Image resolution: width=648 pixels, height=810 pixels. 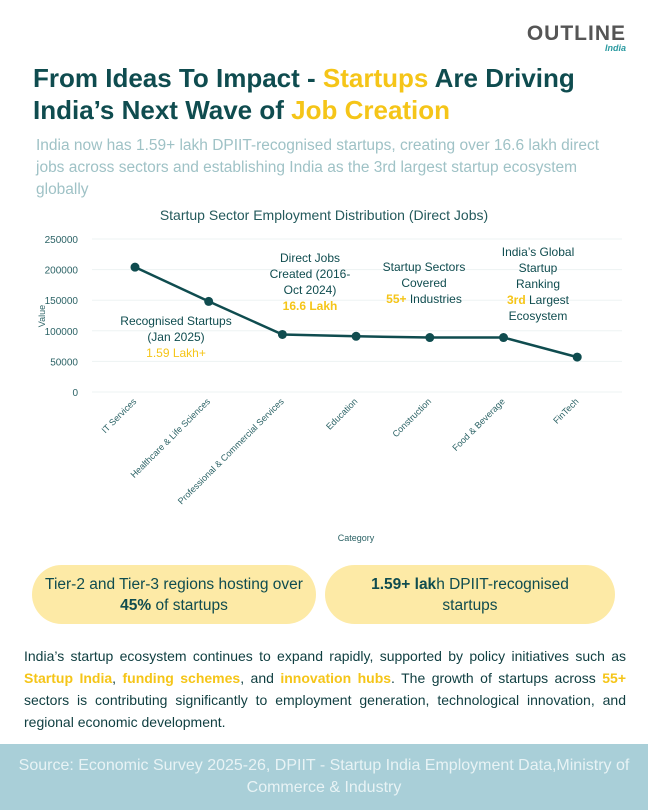 What do you see at coordinates (356, 538) in the screenshot?
I see `x-axis-label: Category` at bounding box center [356, 538].